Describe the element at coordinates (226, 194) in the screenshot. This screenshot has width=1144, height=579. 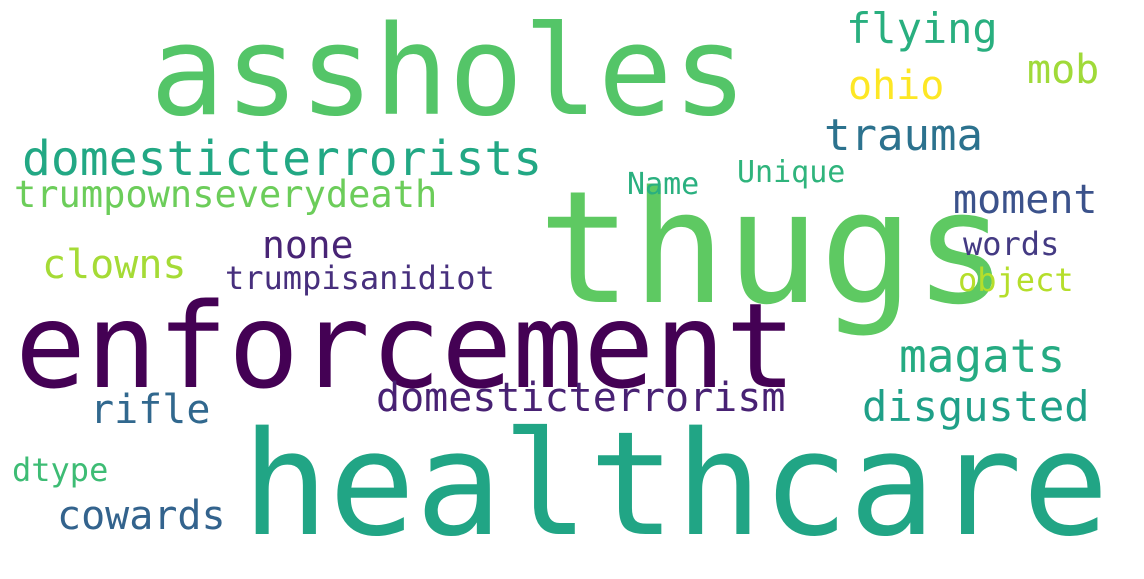
I see `word-trumpownseverydeath: trumpownseverydeath` at that location.